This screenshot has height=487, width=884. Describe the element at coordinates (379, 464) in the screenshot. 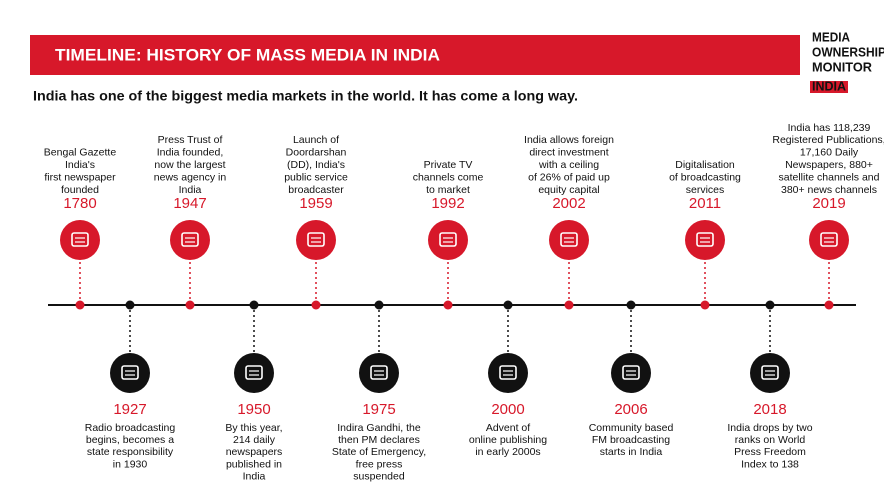

I see `event-description: free press` at that location.